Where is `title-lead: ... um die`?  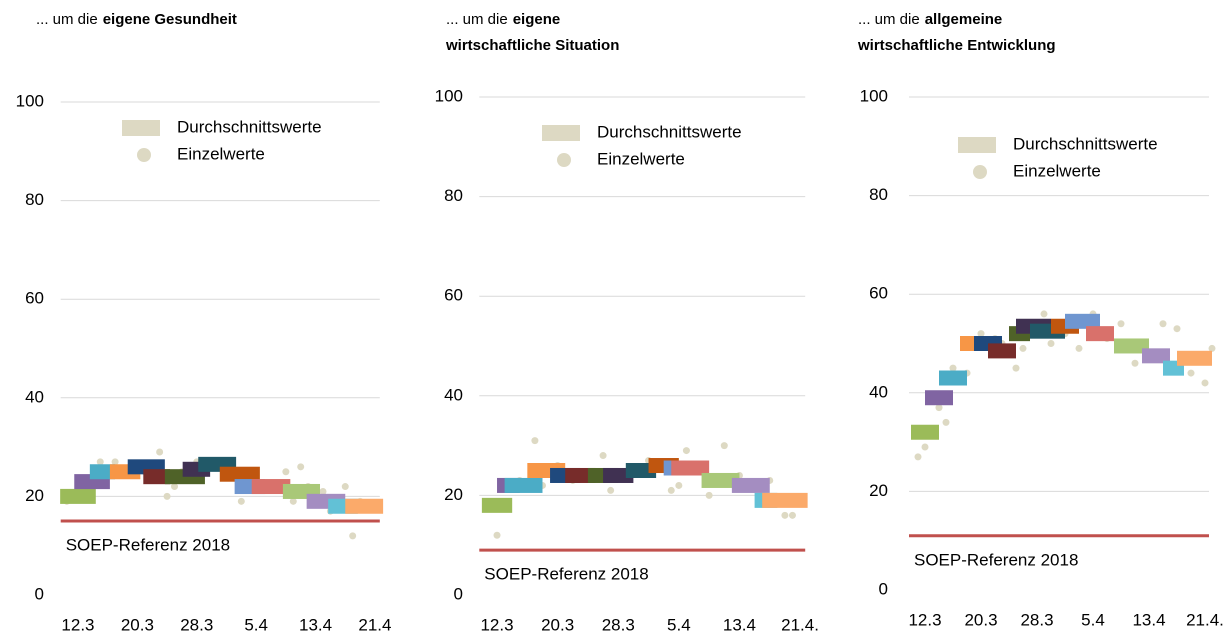
title-lead: ... um die is located at coordinates (477, 19).